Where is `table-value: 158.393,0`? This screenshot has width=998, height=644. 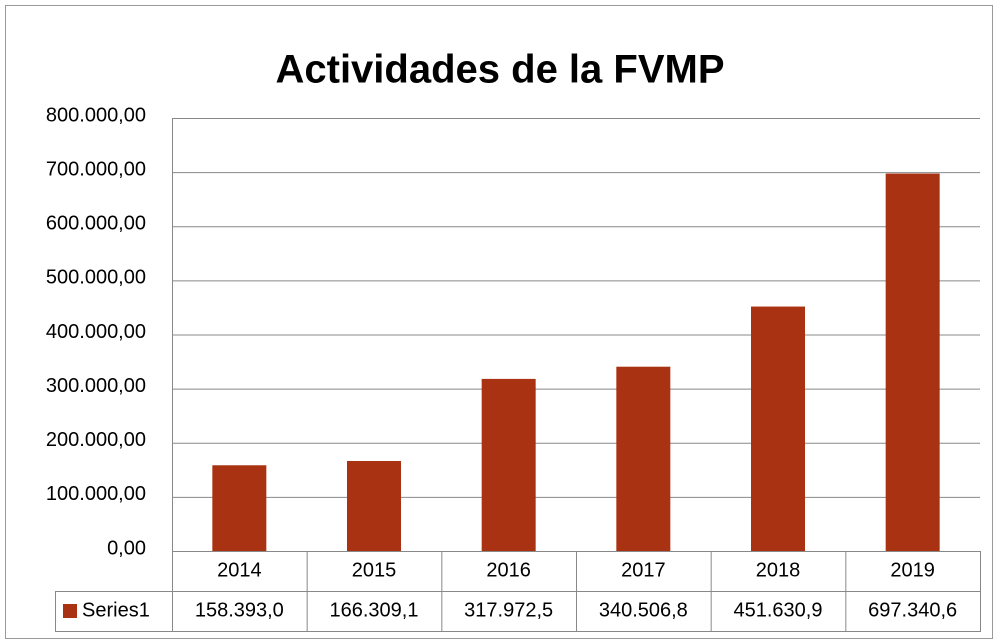 table-value: 158.393,0 is located at coordinates (239, 610).